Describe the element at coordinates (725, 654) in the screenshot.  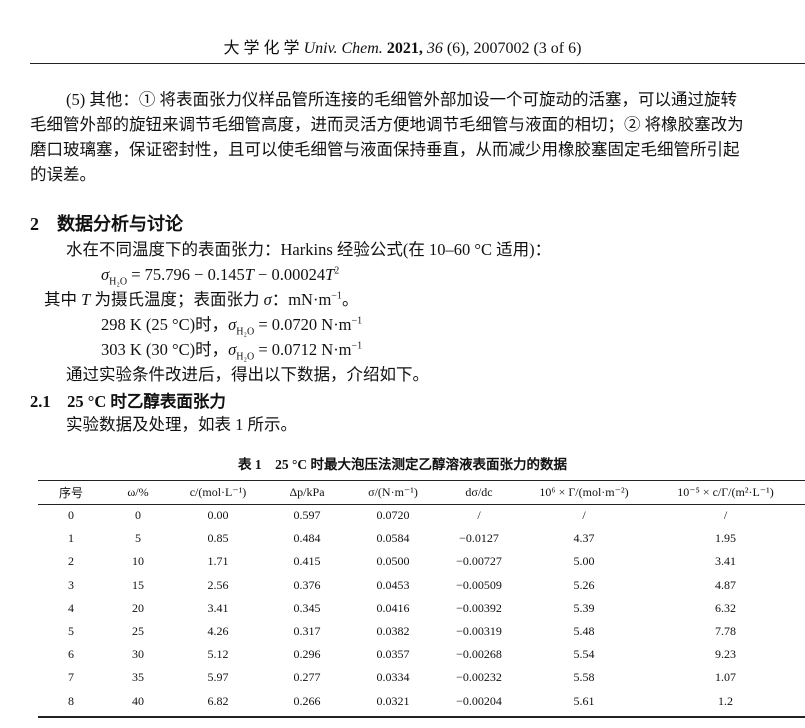
I see `table-cell: 9.23` at that location.